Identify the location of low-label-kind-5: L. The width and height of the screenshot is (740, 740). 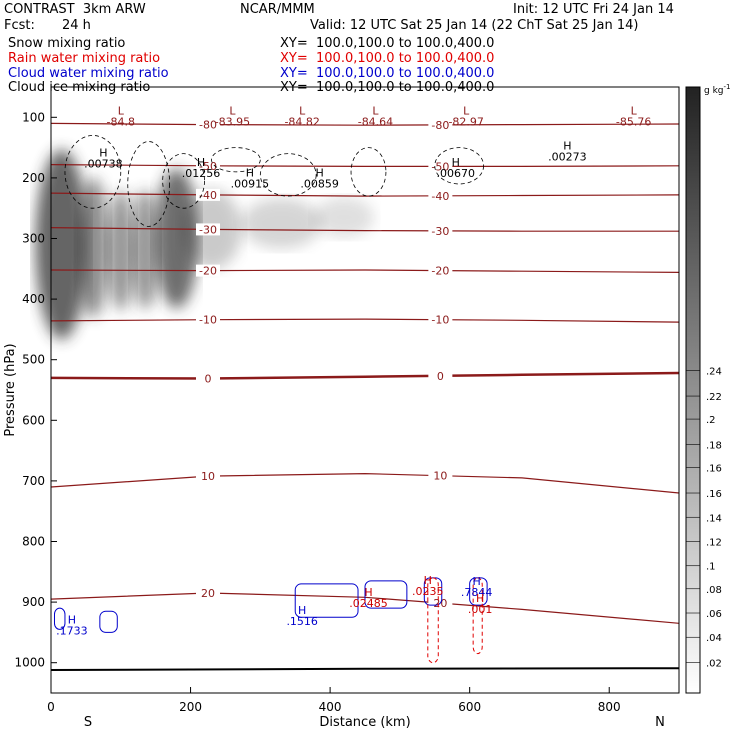
(634, 110).